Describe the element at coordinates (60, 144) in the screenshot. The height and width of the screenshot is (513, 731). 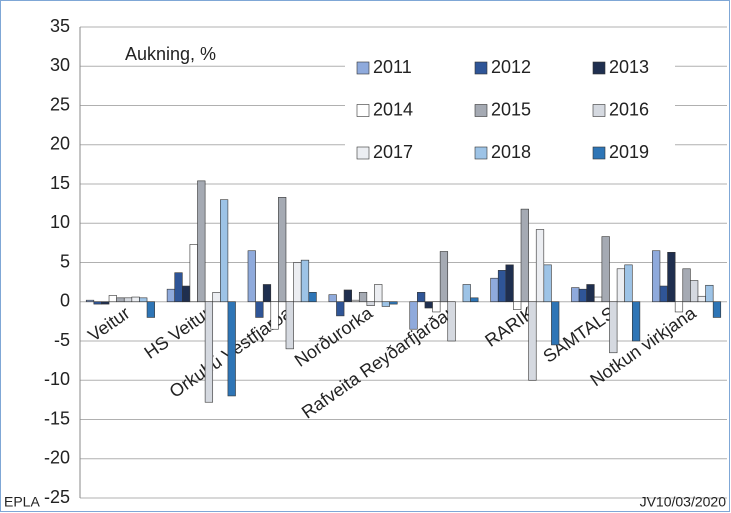
I see `y-tick-label: 20` at that location.